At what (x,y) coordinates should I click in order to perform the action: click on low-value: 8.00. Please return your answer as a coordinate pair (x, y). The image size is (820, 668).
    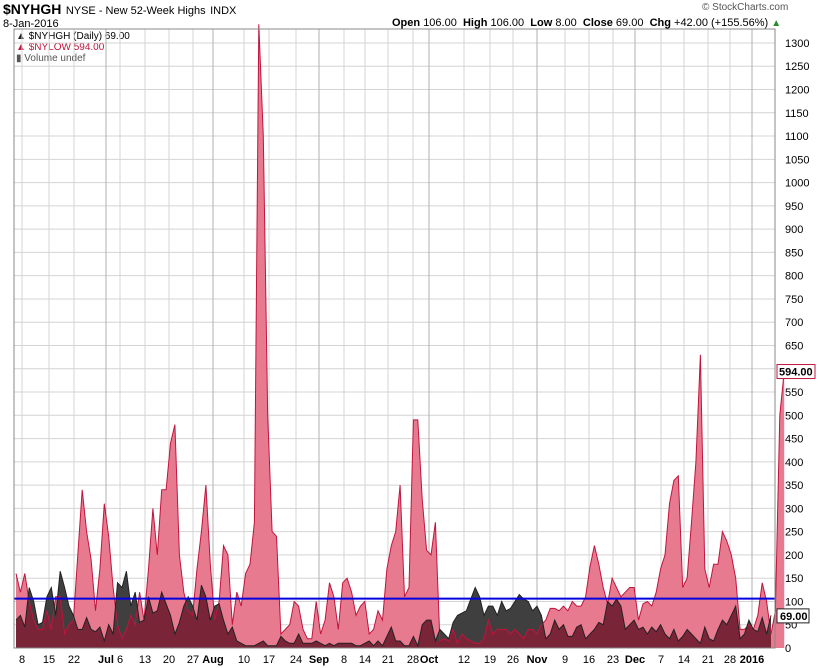
    Looking at the image, I should click on (566, 23).